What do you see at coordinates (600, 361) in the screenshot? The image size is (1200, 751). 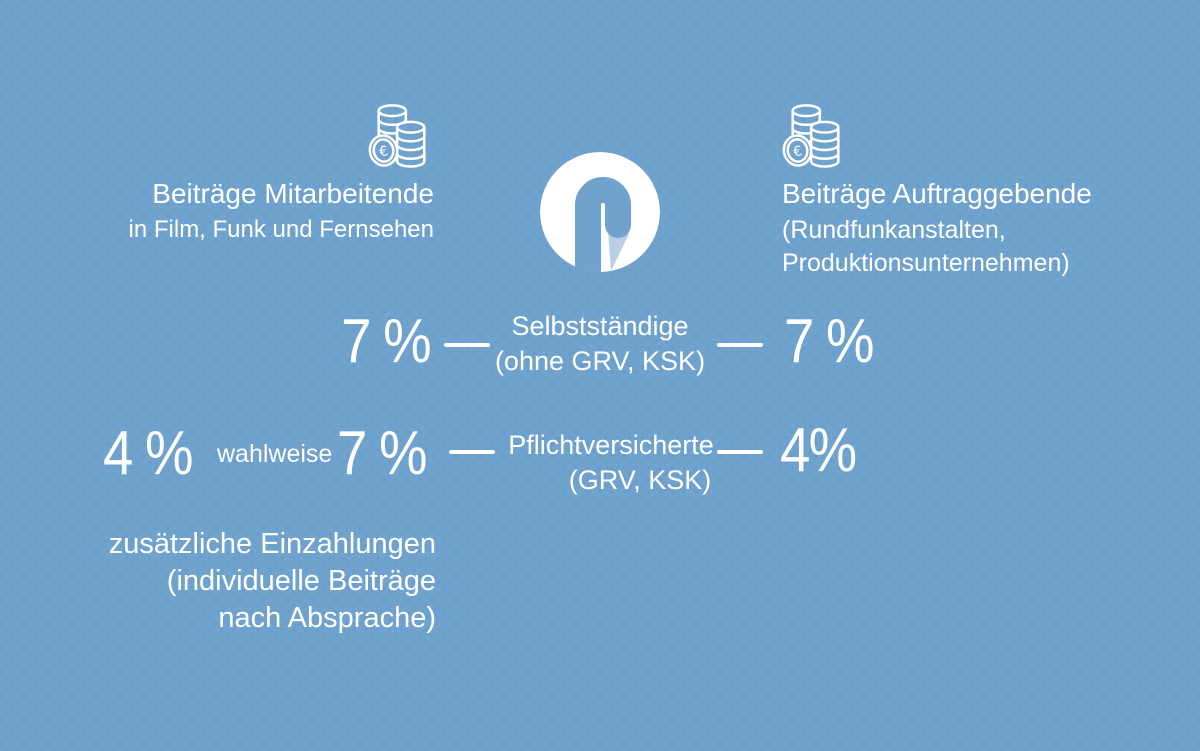 I see `group-qualifier: (ohne GRV, KSK)` at bounding box center [600, 361].